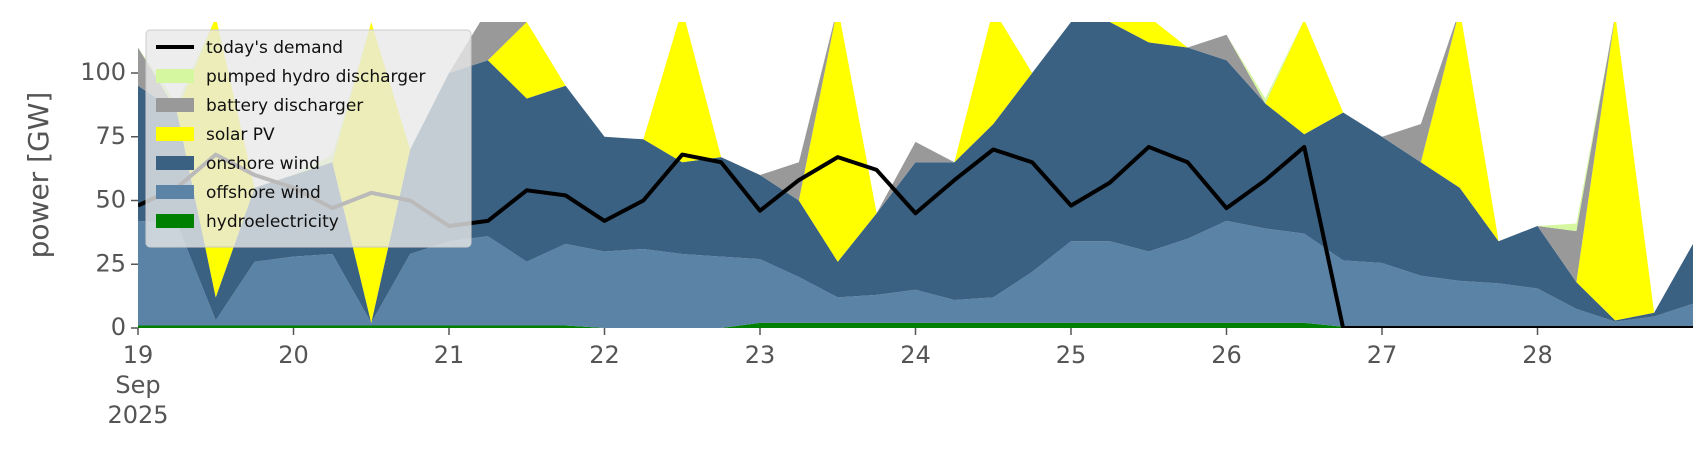  Describe the element at coordinates (110, 263) in the screenshot. I see `y-tick-label: 25` at that location.